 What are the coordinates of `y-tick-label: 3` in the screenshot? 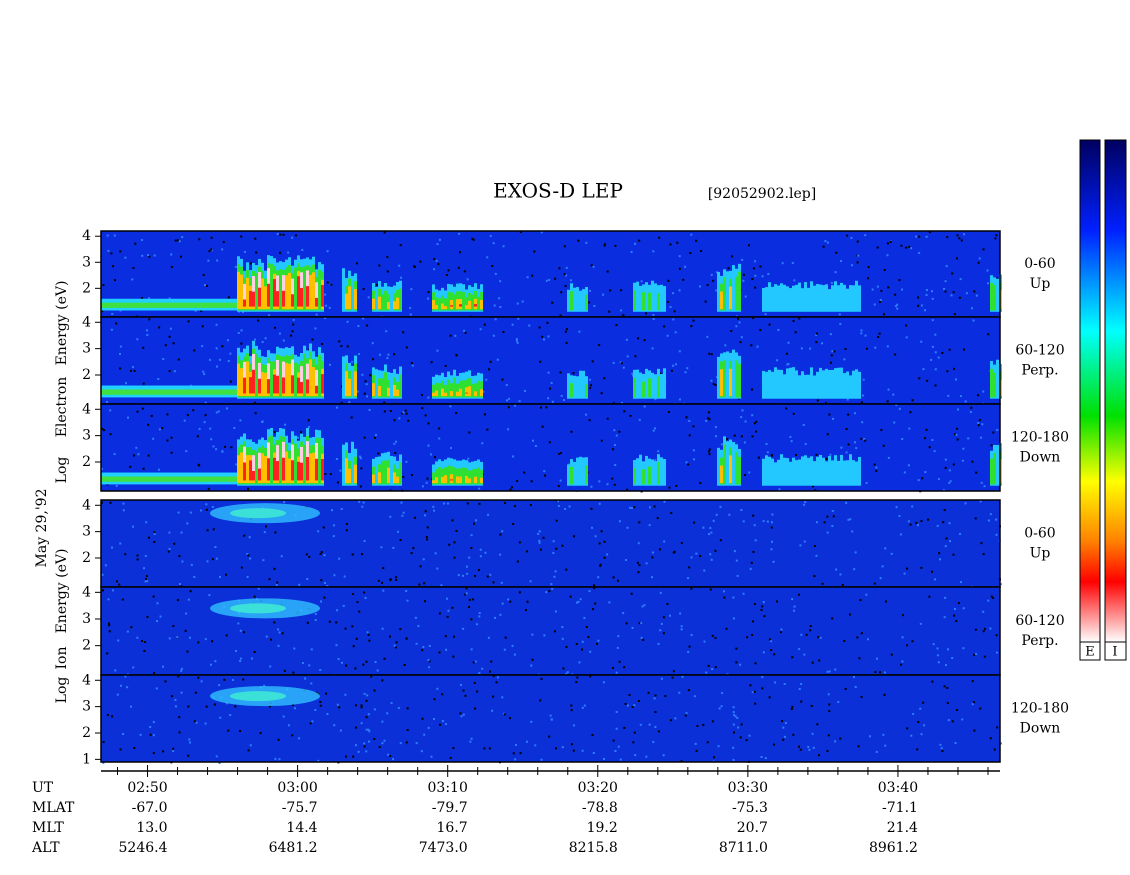 It's located at (86, 707).